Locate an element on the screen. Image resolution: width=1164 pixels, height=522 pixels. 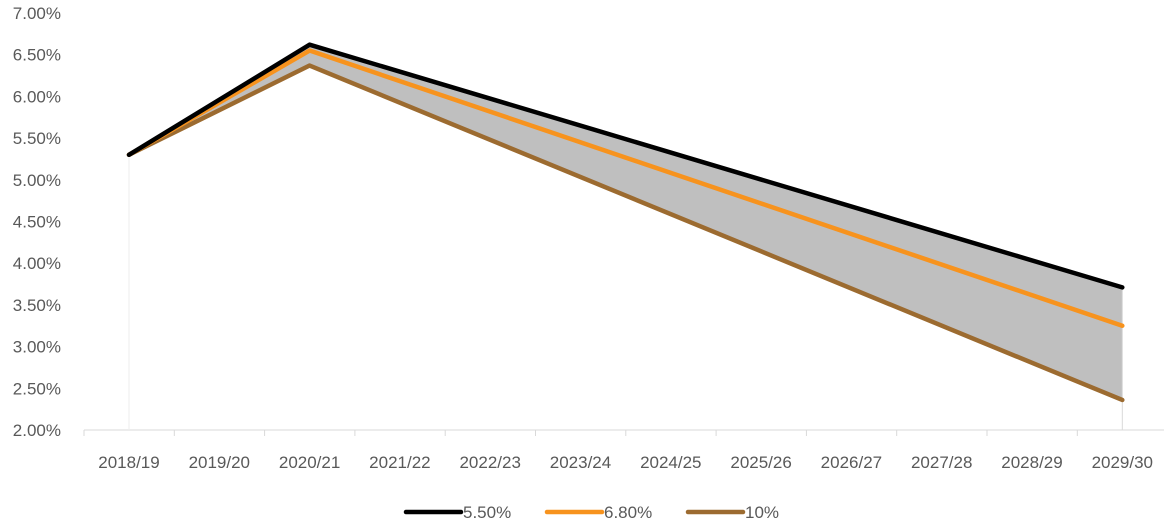
legend-label: 10% is located at coordinates (762, 512).